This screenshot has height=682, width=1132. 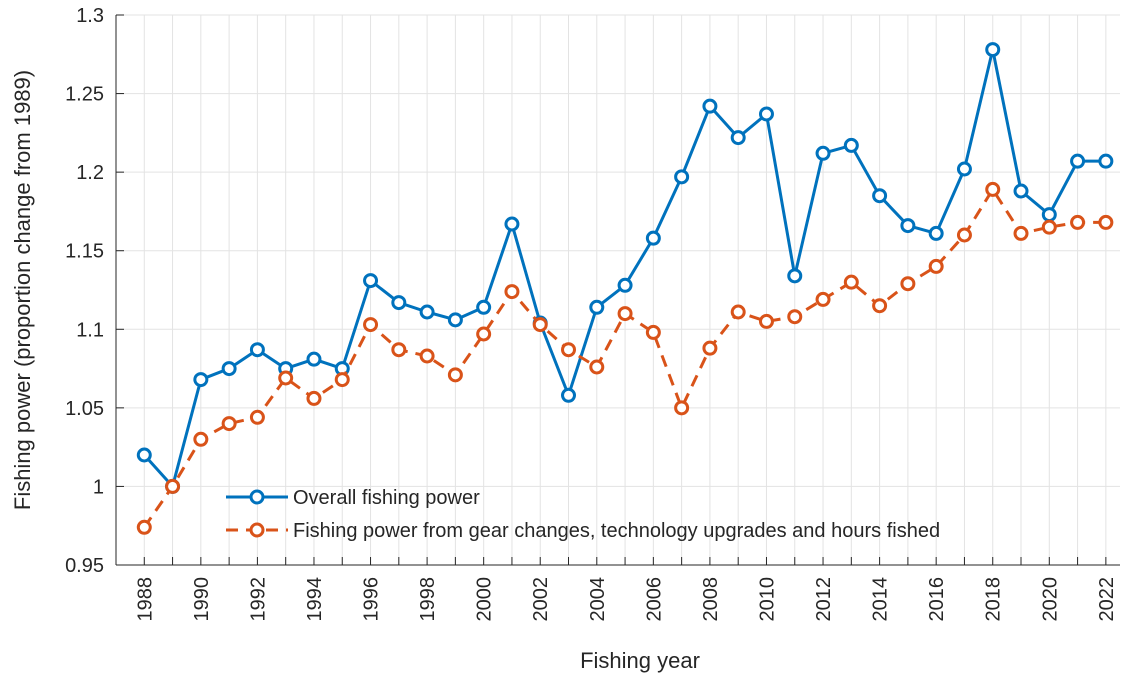 What do you see at coordinates (824, 599) in the screenshot?
I see `x-tick-label: 2012` at bounding box center [824, 599].